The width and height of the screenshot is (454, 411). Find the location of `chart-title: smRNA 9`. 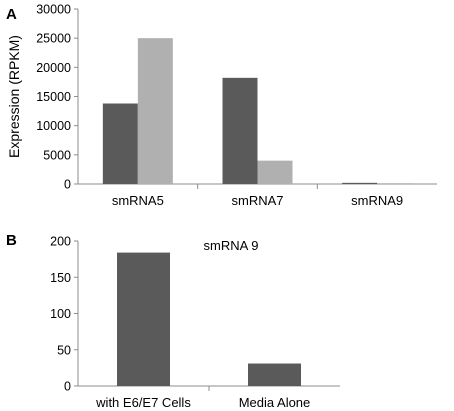

chart-title: smRNA 9 is located at coordinates (231, 245).